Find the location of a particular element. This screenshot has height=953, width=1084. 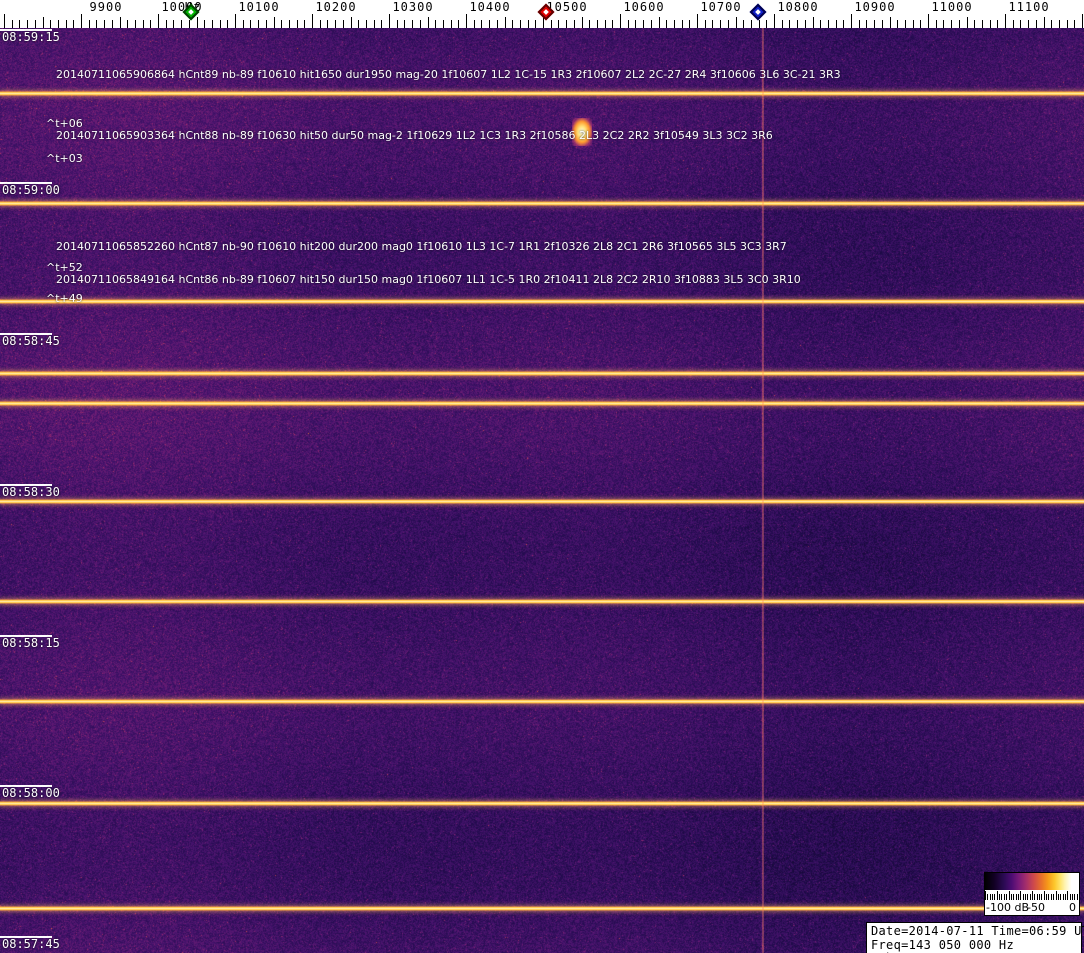

ruler-label-10700: 10700 is located at coordinates (721, 7).